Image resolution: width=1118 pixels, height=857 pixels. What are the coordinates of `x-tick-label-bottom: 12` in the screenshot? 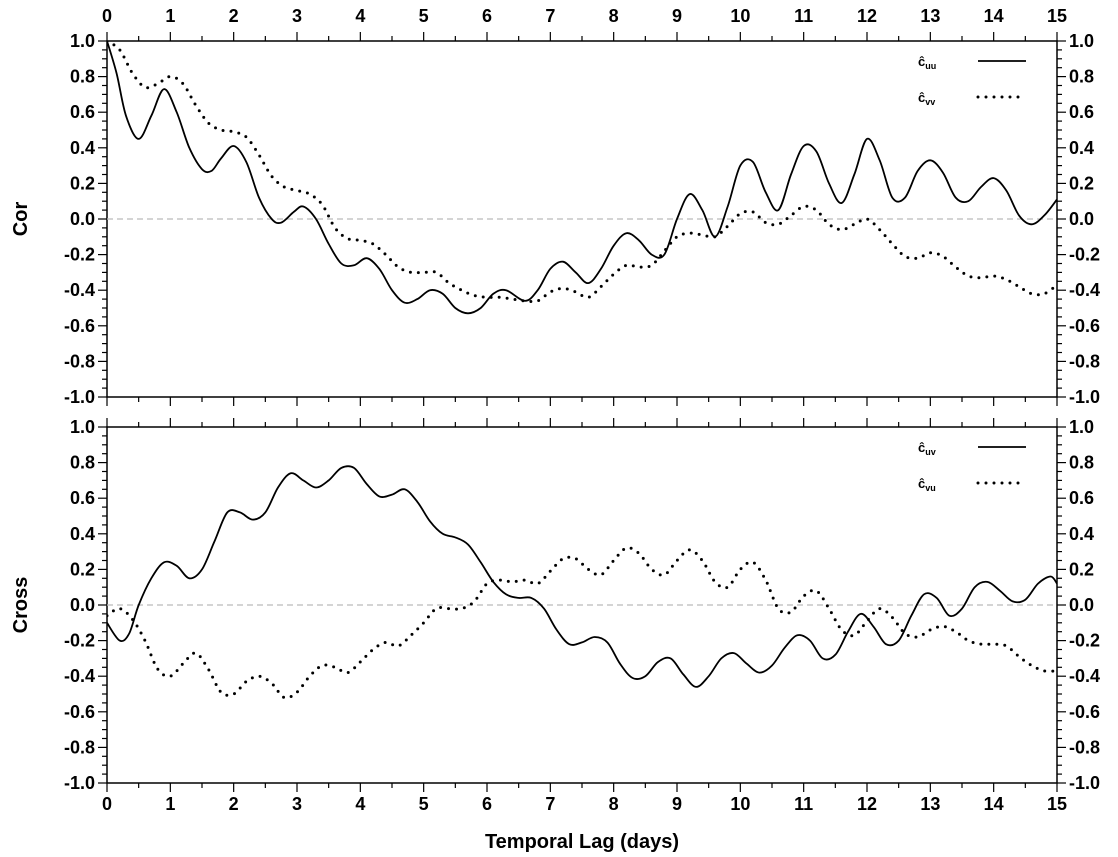 It's located at (867, 804).